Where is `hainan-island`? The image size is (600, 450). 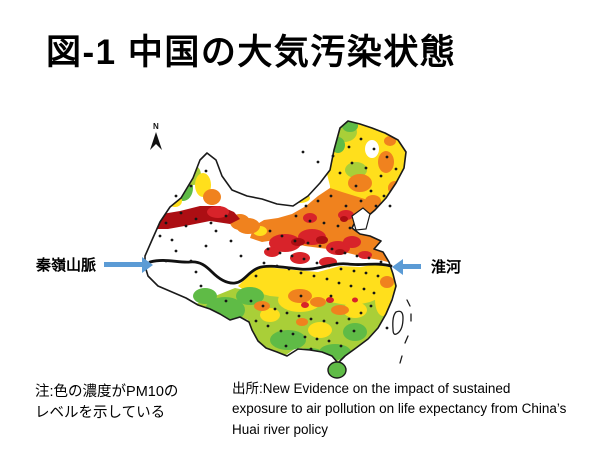 hainan-island is located at coordinates (337, 370).